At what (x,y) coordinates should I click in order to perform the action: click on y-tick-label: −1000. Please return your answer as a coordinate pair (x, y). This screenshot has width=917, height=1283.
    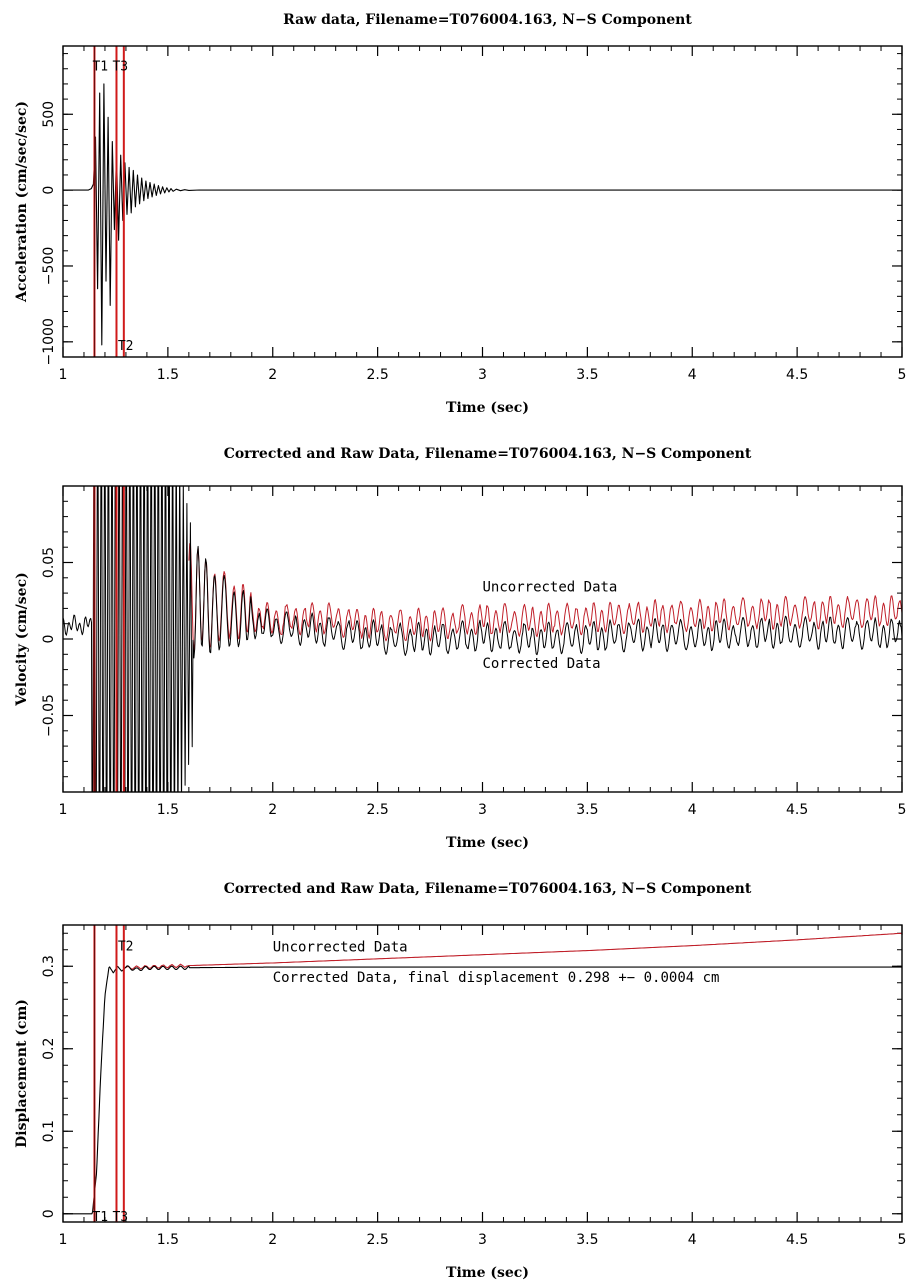
    Looking at the image, I should click on (49, 341).